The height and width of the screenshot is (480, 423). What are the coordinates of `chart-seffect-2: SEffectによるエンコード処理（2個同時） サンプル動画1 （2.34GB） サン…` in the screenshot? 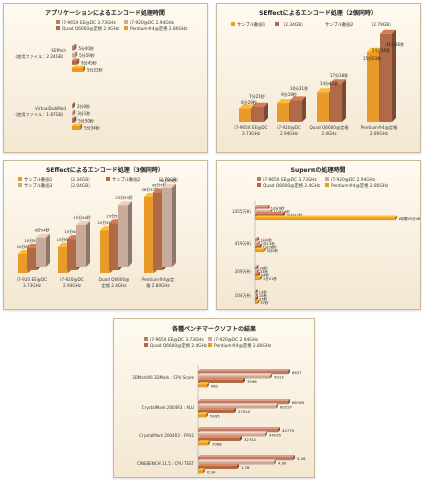 It's located at (317, 72).